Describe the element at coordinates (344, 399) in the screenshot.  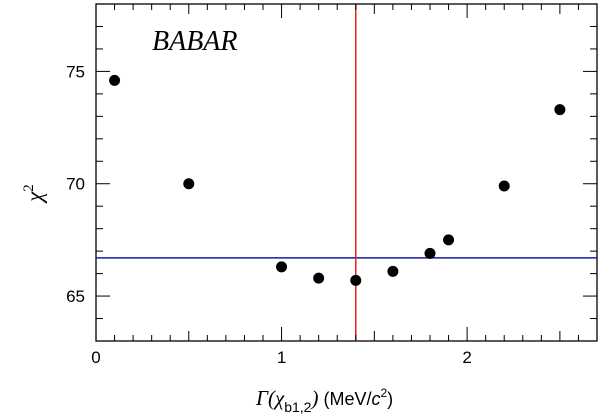
I see `x-axis-label-unit-open: (MeV/` at that location.